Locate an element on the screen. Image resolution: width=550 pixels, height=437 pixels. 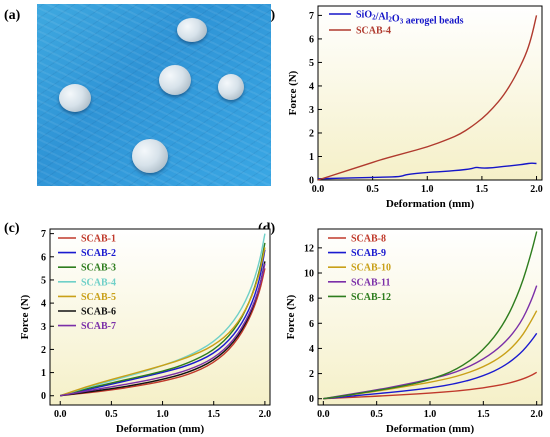
legend-label: SCAB-12 is located at coordinates (371, 297).